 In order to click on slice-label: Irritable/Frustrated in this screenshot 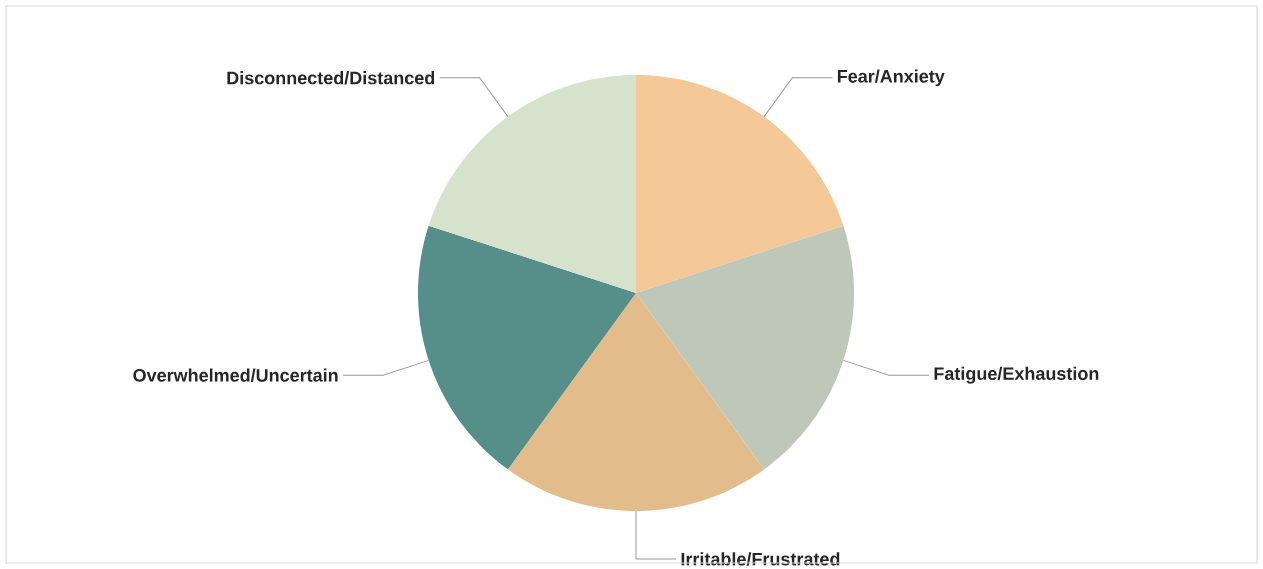, I will do `click(760, 559)`.